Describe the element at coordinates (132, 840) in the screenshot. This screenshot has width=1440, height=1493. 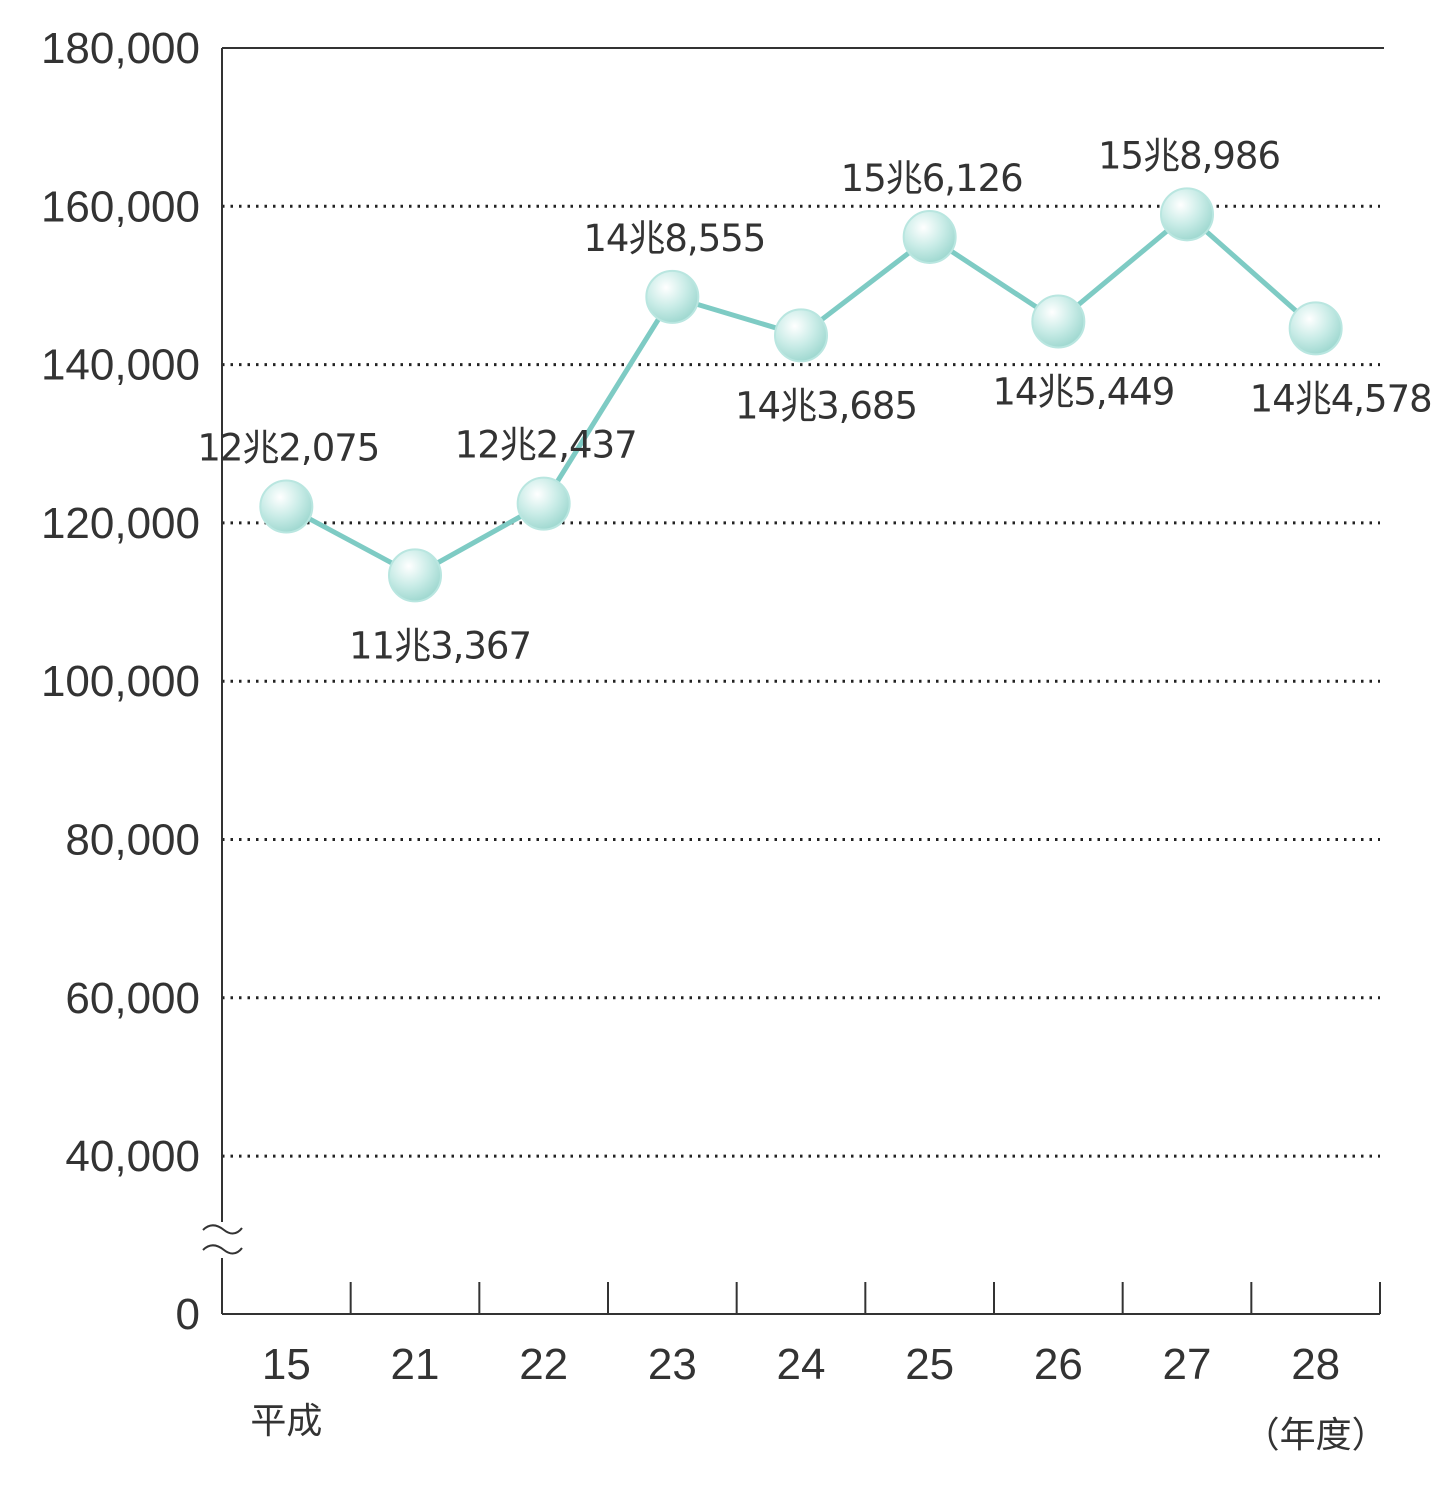
I see `y-tick-label: 80,000` at that location.